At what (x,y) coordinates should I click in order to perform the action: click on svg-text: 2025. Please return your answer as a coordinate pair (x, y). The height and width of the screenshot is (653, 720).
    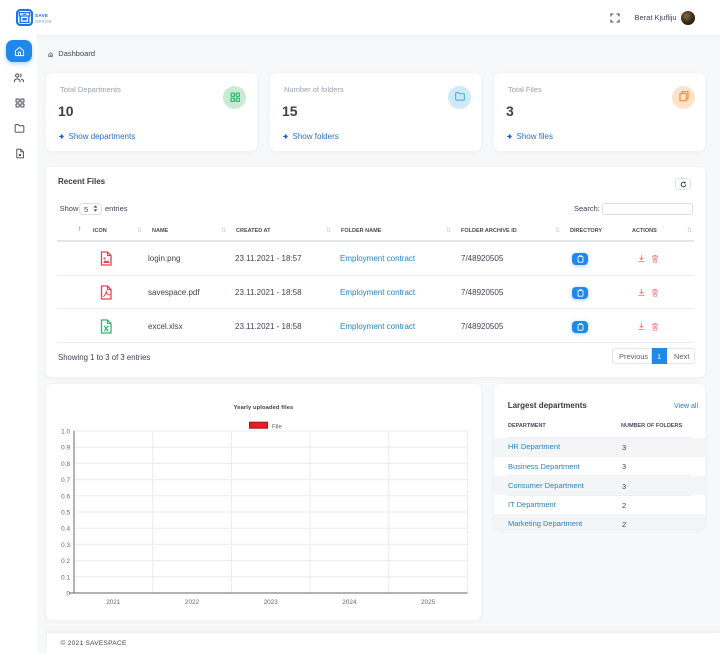
    Looking at the image, I should click on (428, 602).